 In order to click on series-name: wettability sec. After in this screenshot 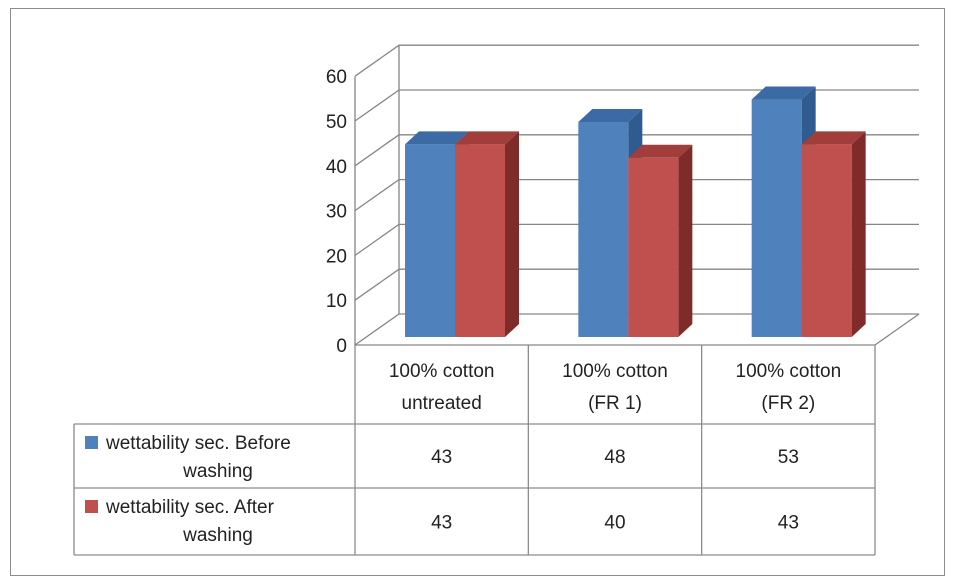, I will do `click(190, 507)`.